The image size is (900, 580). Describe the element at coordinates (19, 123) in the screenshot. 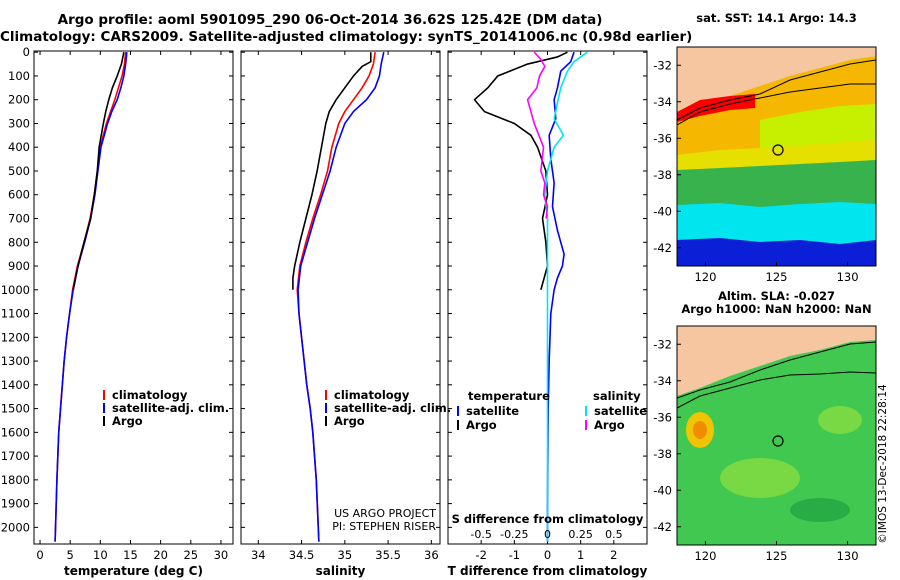

I see `depth-tick-label: 300` at that location.